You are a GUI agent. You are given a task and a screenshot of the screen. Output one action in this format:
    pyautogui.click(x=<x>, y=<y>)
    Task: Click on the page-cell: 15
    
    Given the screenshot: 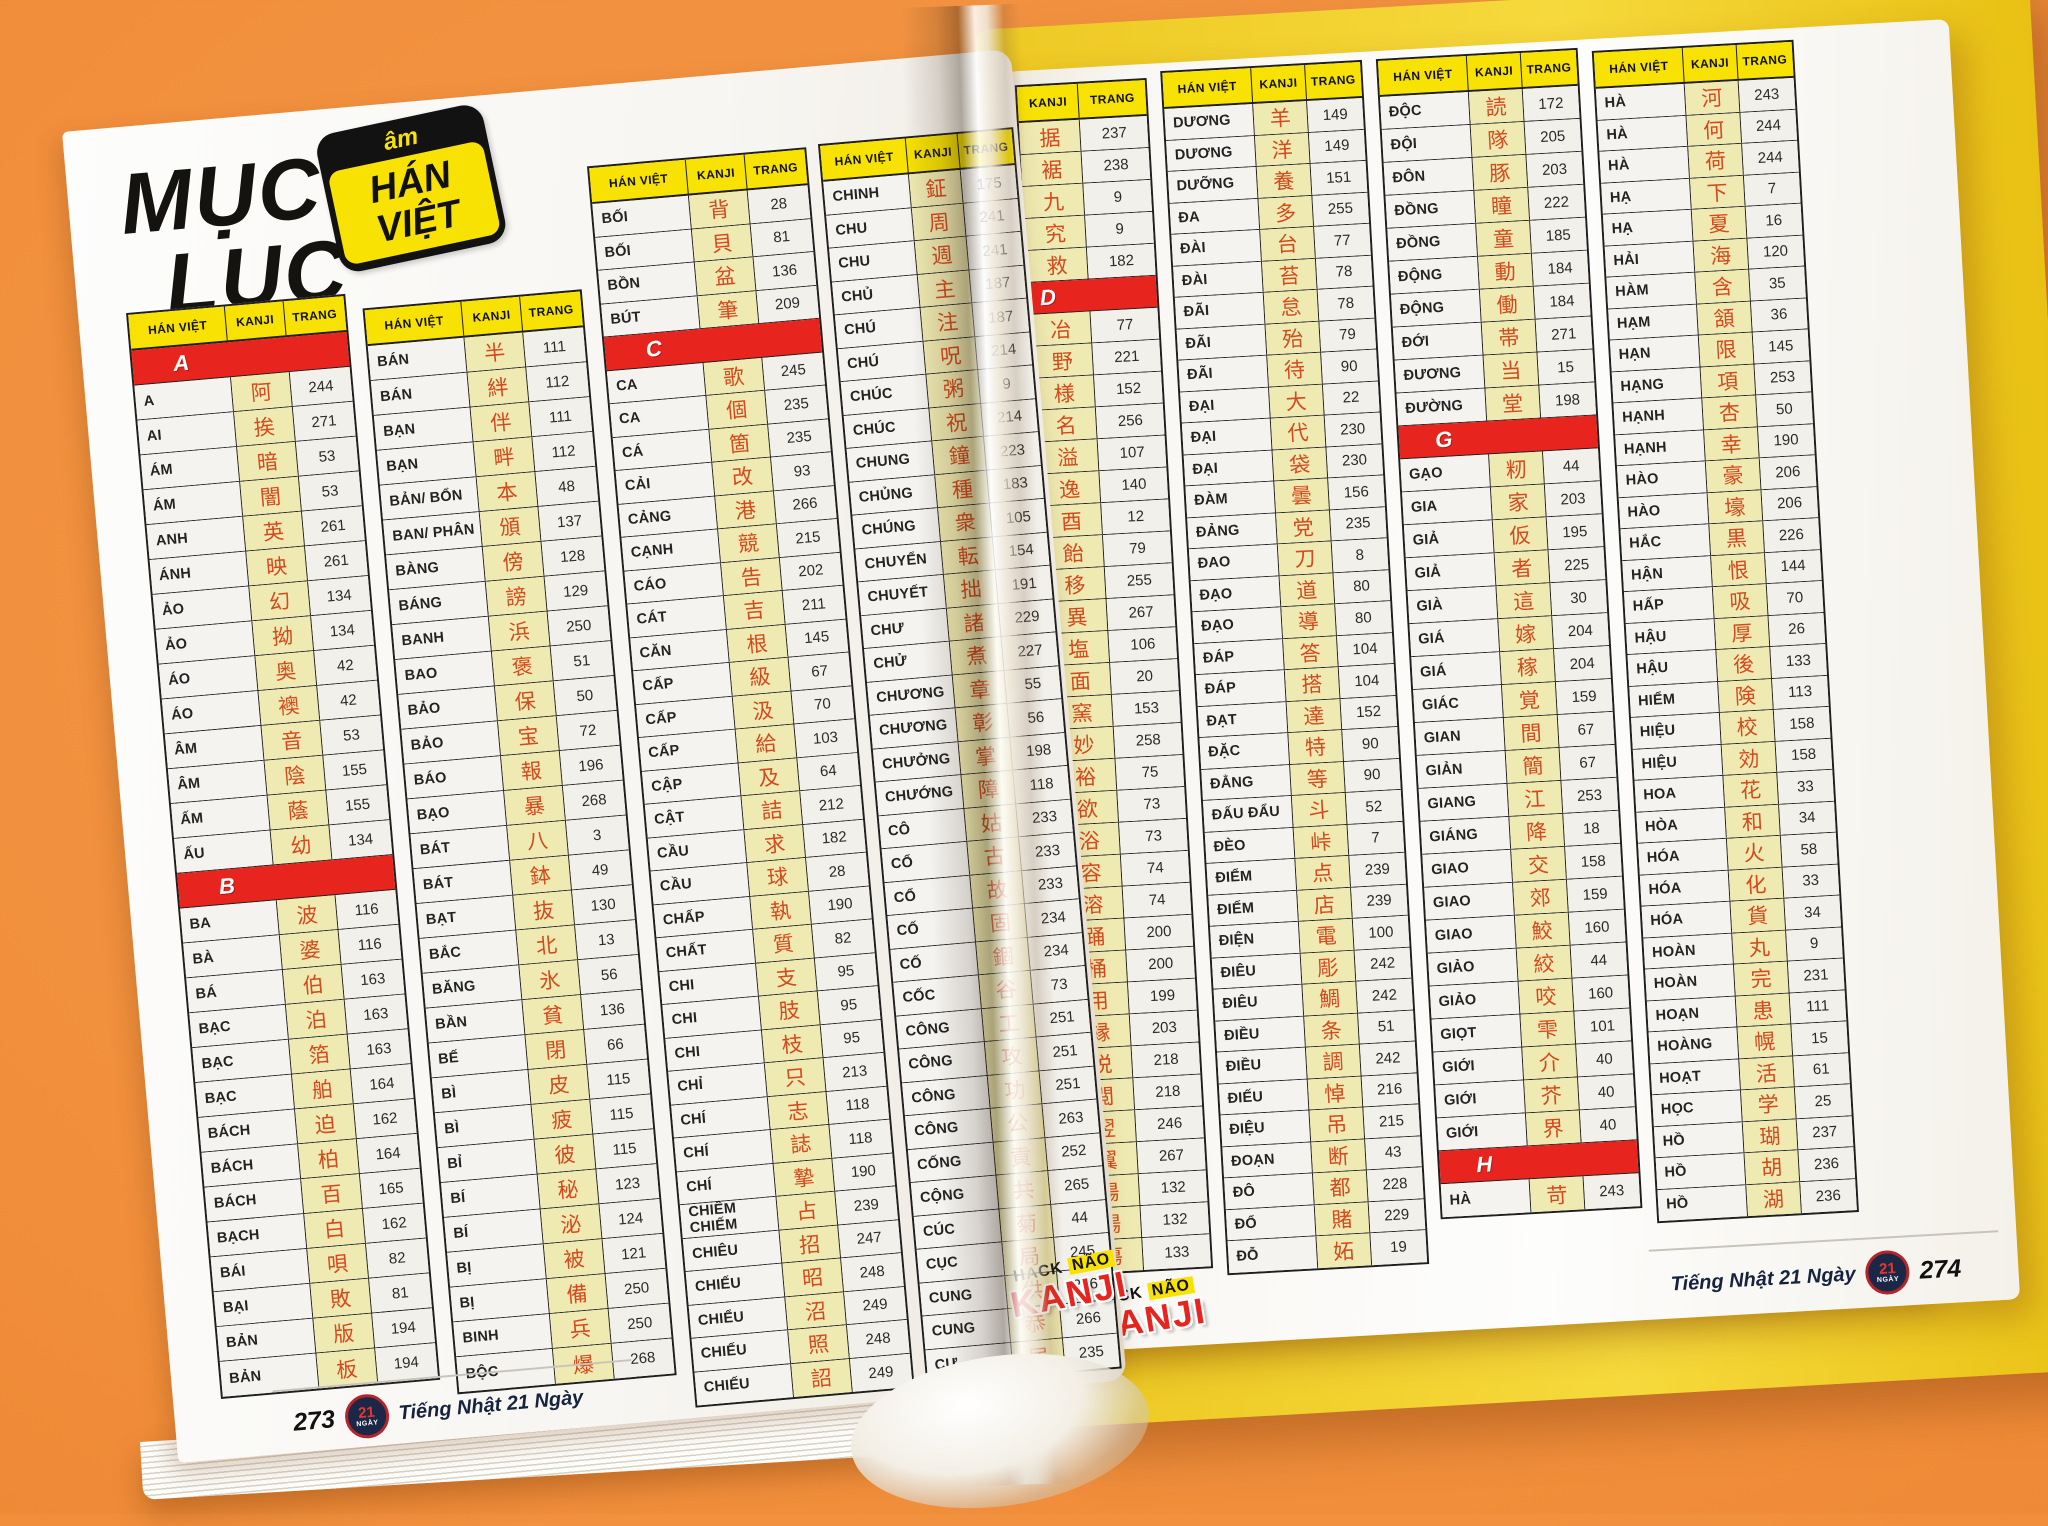 What is the action you would take?
    pyautogui.click(x=1566, y=367)
    